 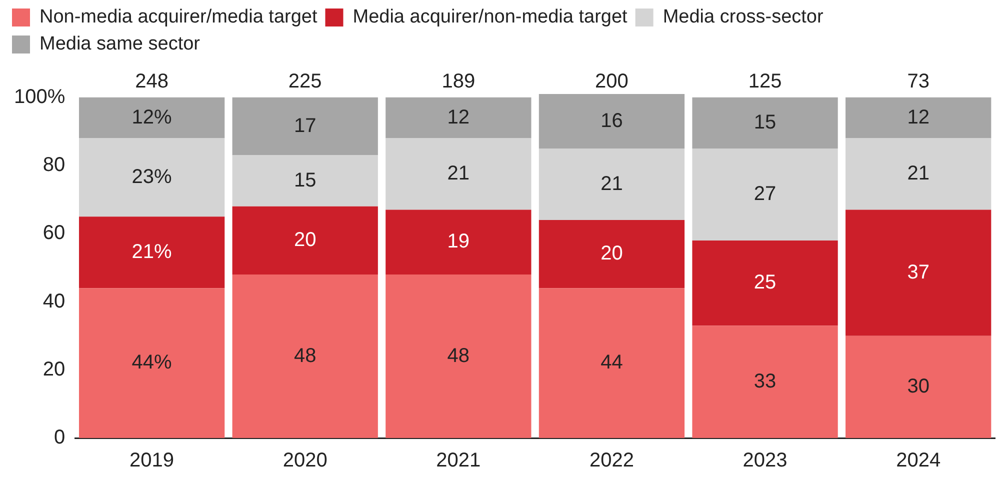 I want to click on data-label: 12%, so click(x=152, y=117).